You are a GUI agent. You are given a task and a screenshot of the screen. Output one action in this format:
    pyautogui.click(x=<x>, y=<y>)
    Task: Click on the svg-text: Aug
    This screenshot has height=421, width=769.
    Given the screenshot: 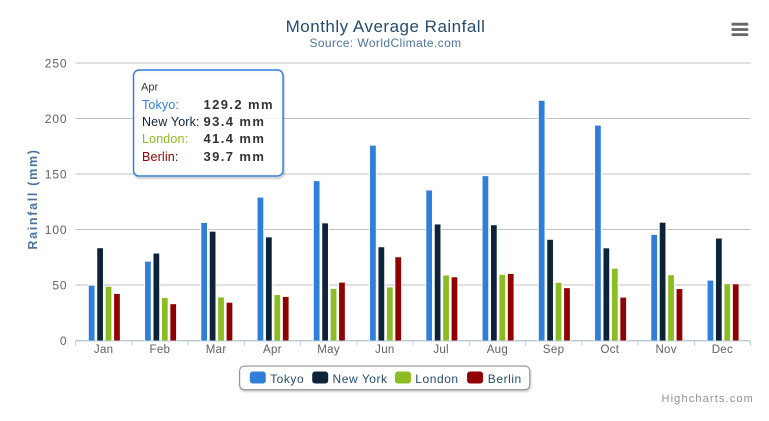 What is the action you would take?
    pyautogui.click(x=497, y=350)
    